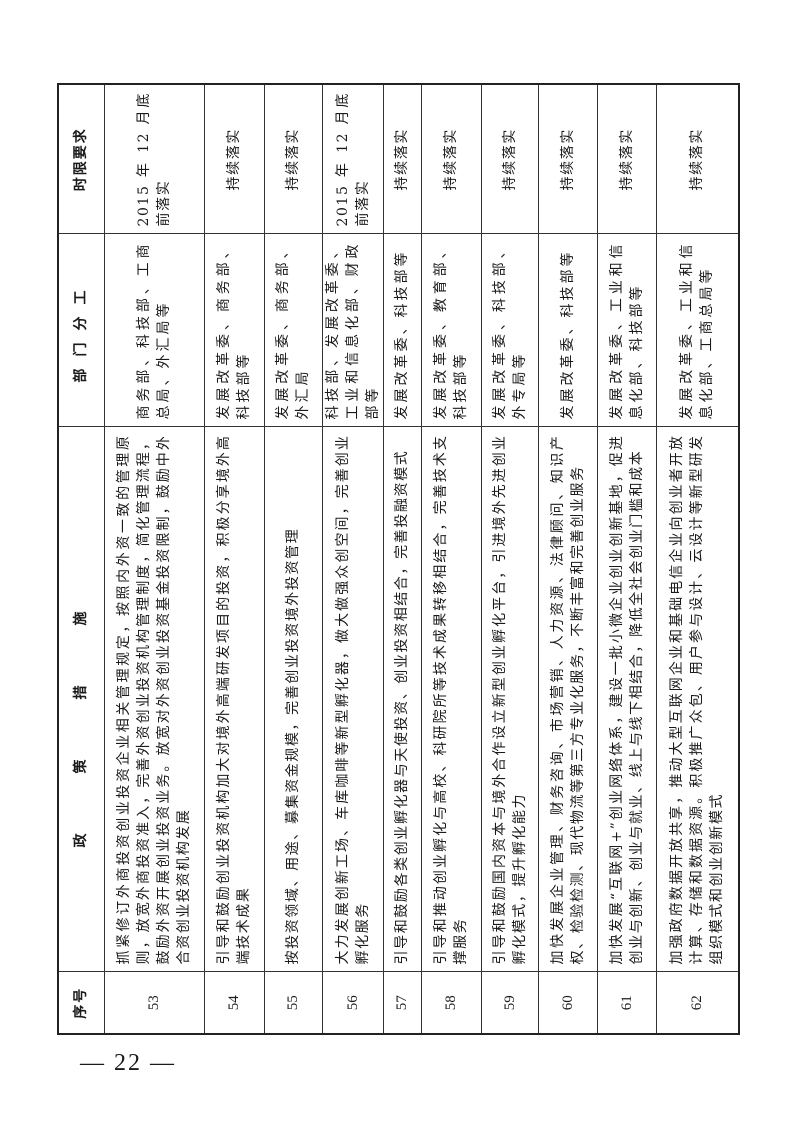  Describe the element at coordinates (128, 1063) in the screenshot. I see `page-number: — 22 —` at that location.